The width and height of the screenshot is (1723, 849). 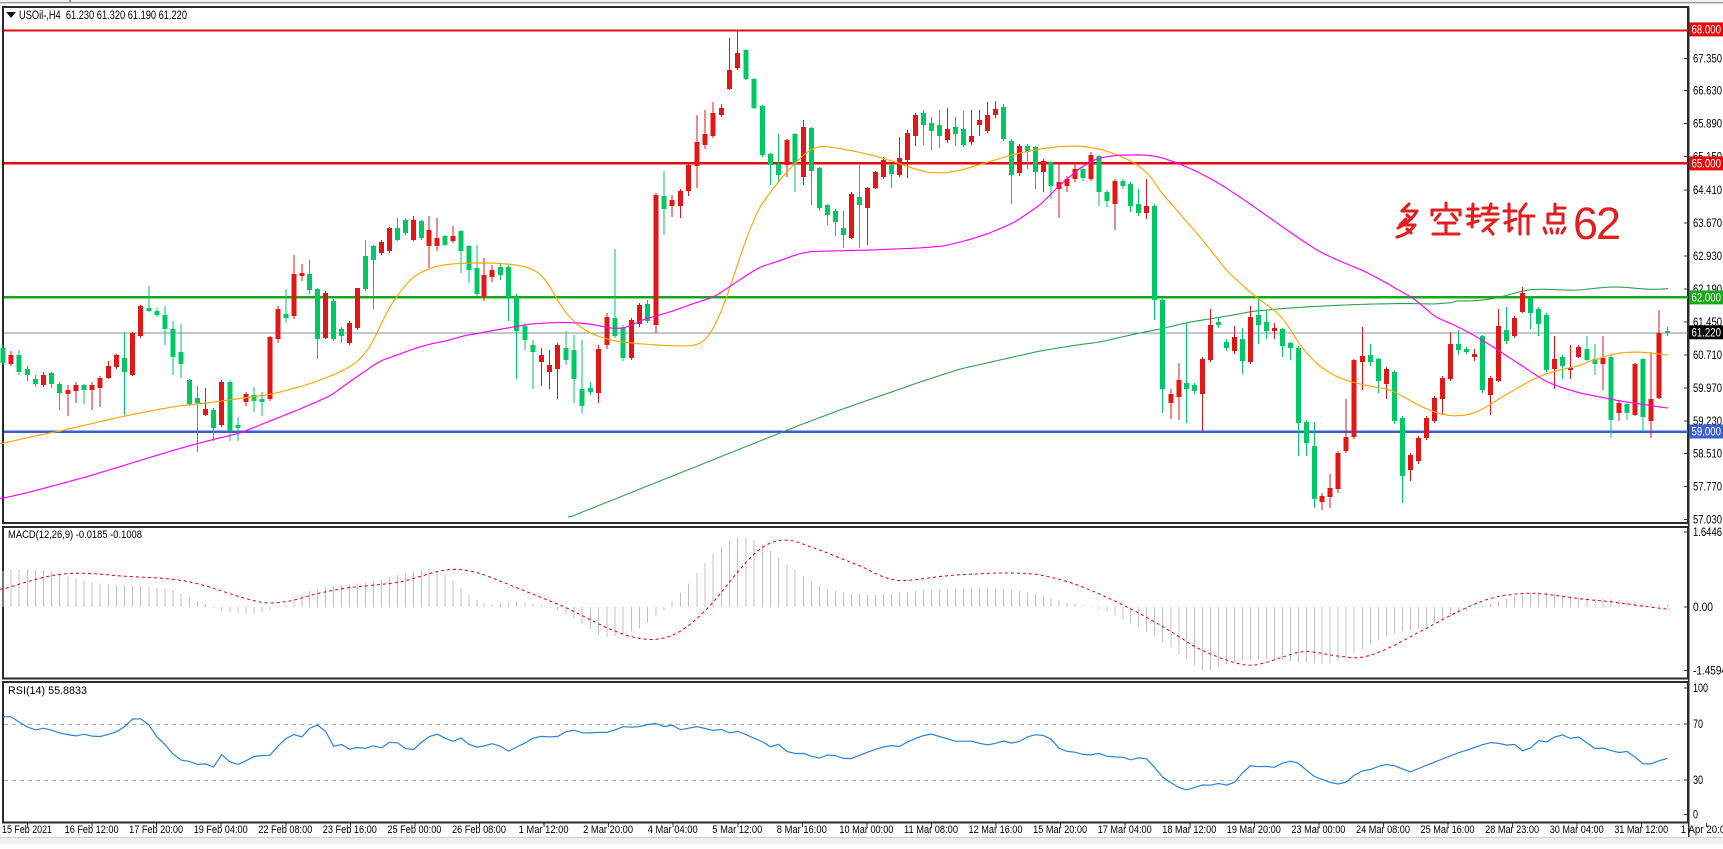 I want to click on svg-text: MACD(12,26,9) -0.0185 -0.1008, so click(x=75, y=535).